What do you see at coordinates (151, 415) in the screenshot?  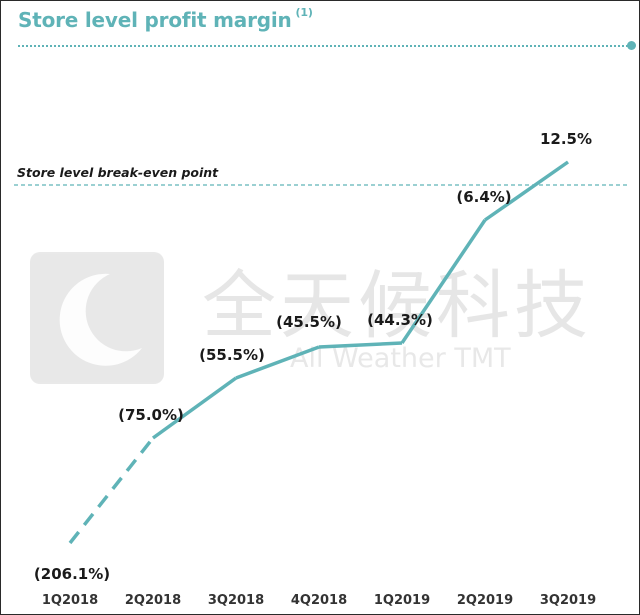 I see `data-label: (75.0%)` at bounding box center [151, 415].